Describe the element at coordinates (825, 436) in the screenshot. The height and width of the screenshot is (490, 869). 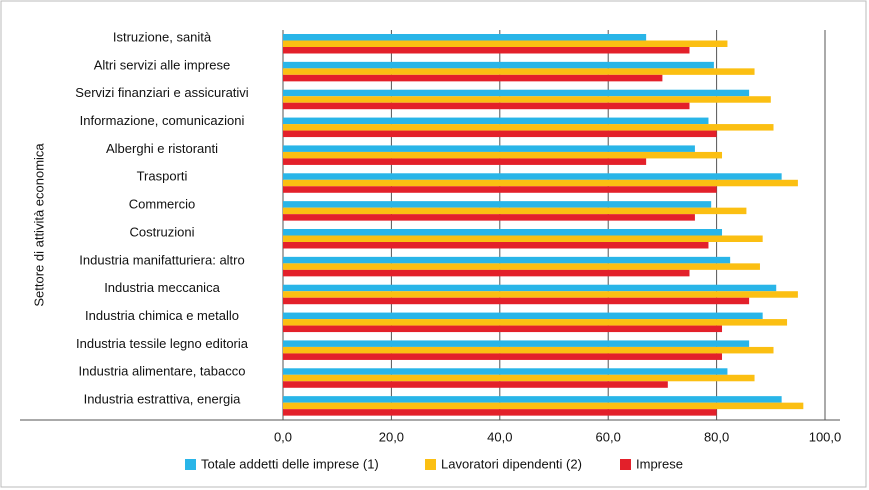
I see `x-tick-label: 100,0` at that location.